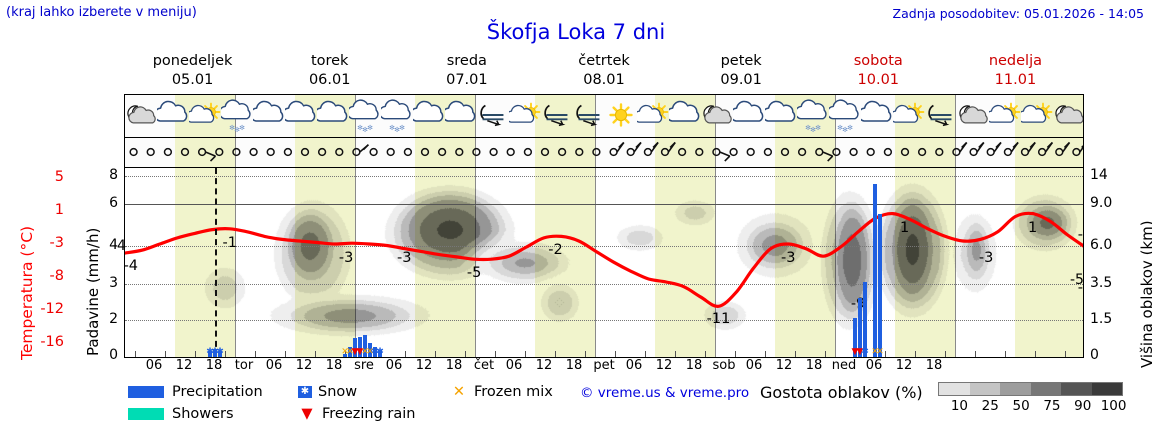 The width and height of the screenshot is (1152, 443). What do you see at coordinates (844, 365) in the screenshot?
I see `x-tick-ned: ned` at bounding box center [844, 365].